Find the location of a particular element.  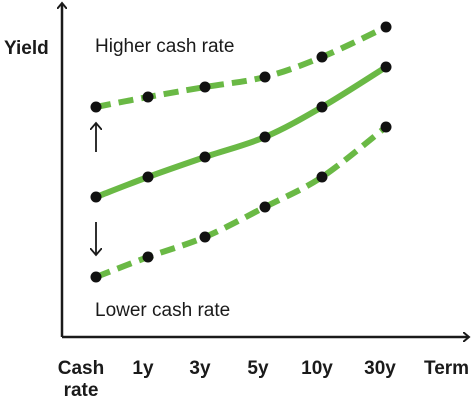

x-tick-label: 5y is located at coordinates (258, 368).